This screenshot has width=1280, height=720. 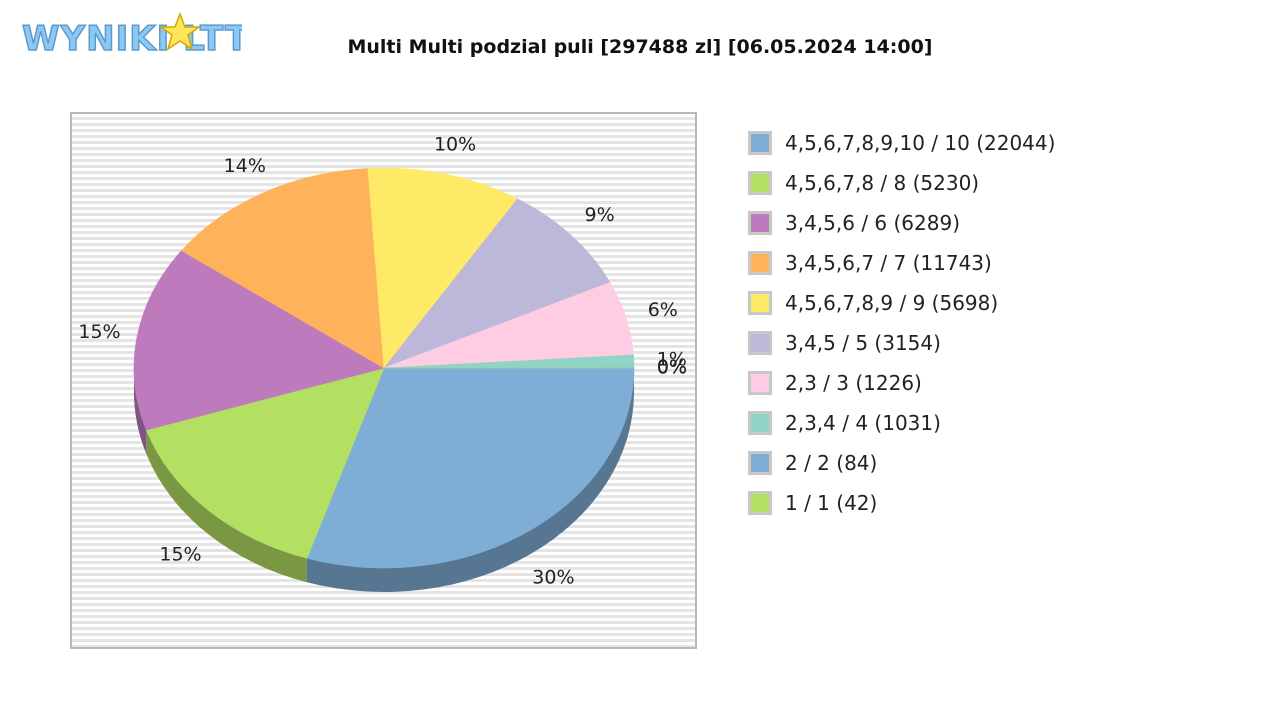 What do you see at coordinates (131, 34) in the screenshot?
I see `wyniki-lotto-logo: WYNIKI L TTO` at bounding box center [131, 34].